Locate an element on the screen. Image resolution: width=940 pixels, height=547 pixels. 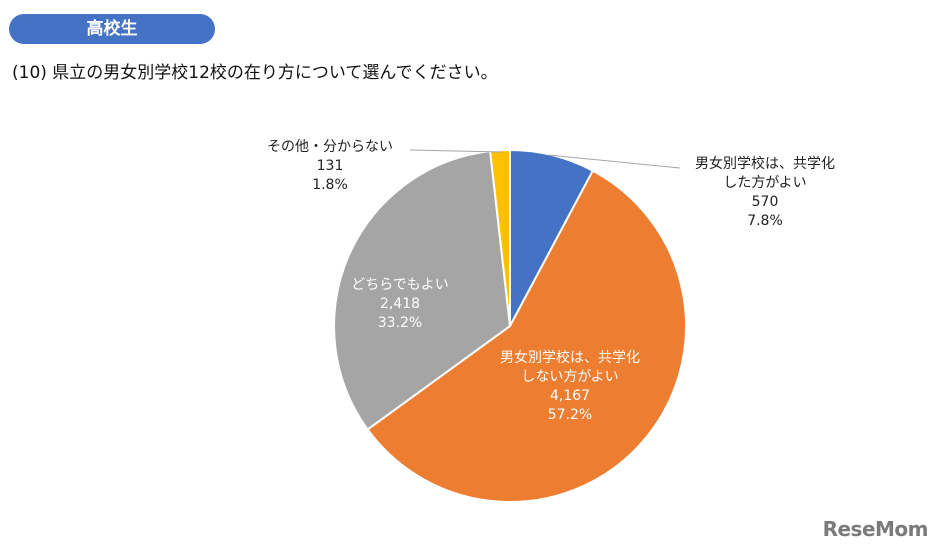
leader-line-other is located at coordinates (456, 151).